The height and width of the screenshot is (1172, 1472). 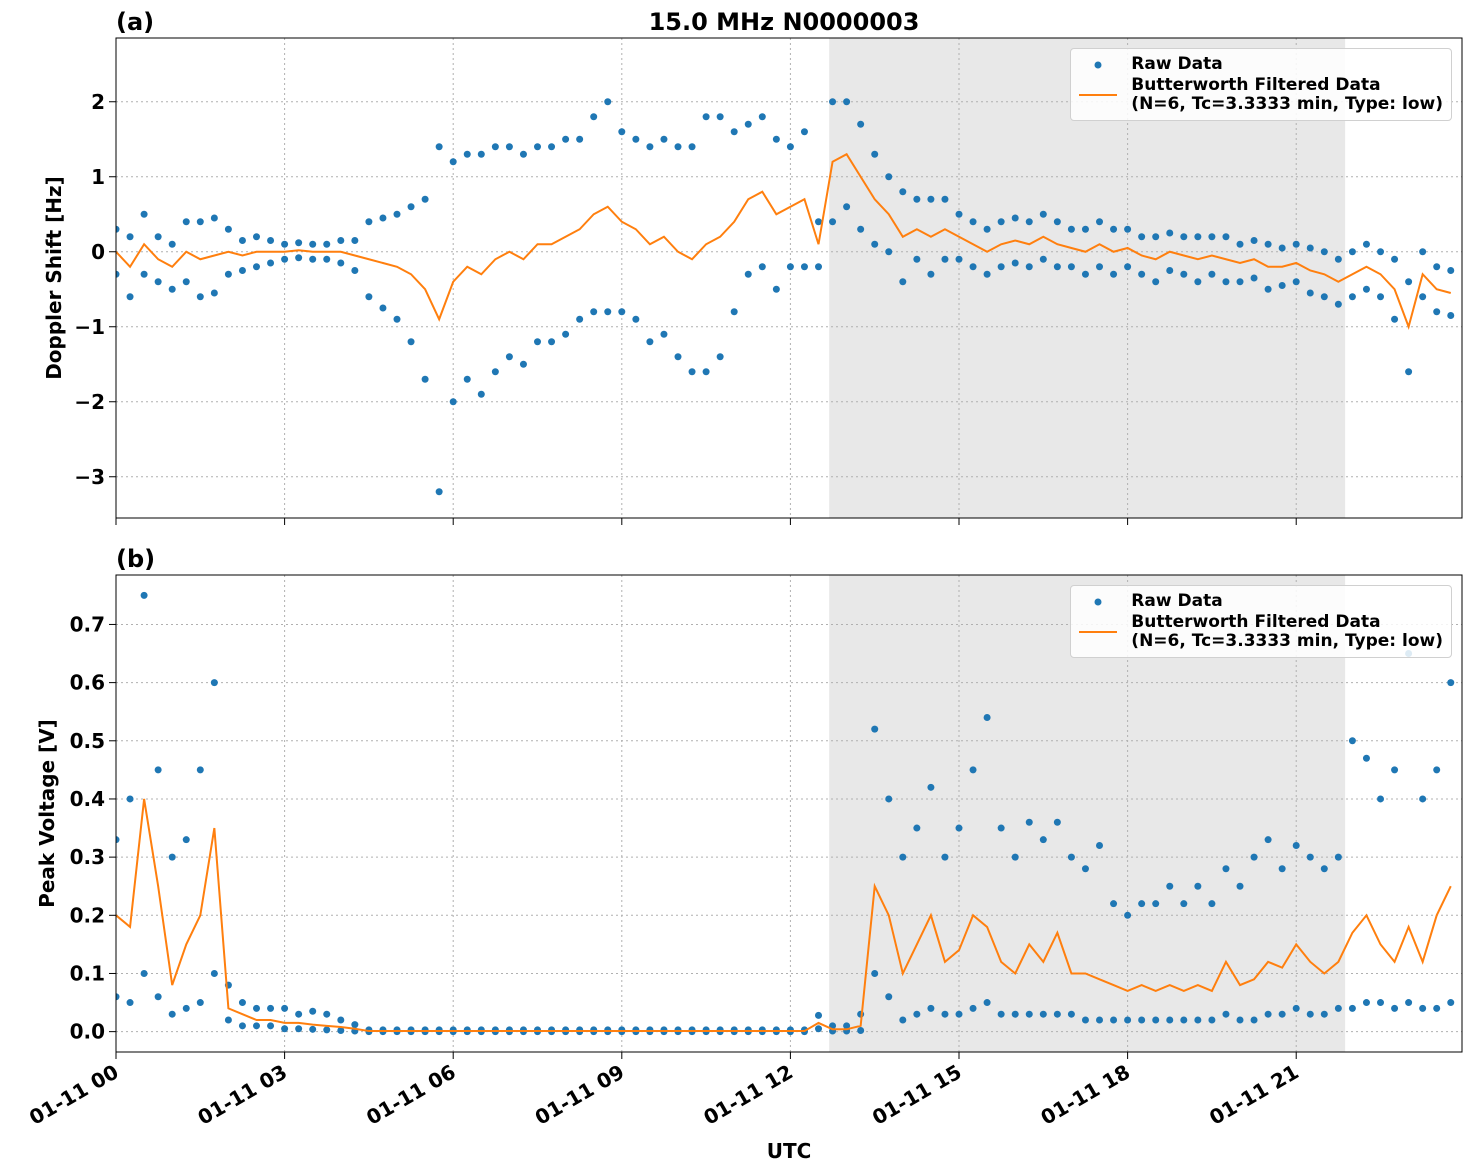 I want to click on x-tick-label: 01-11 12, so click(x=748, y=1095).